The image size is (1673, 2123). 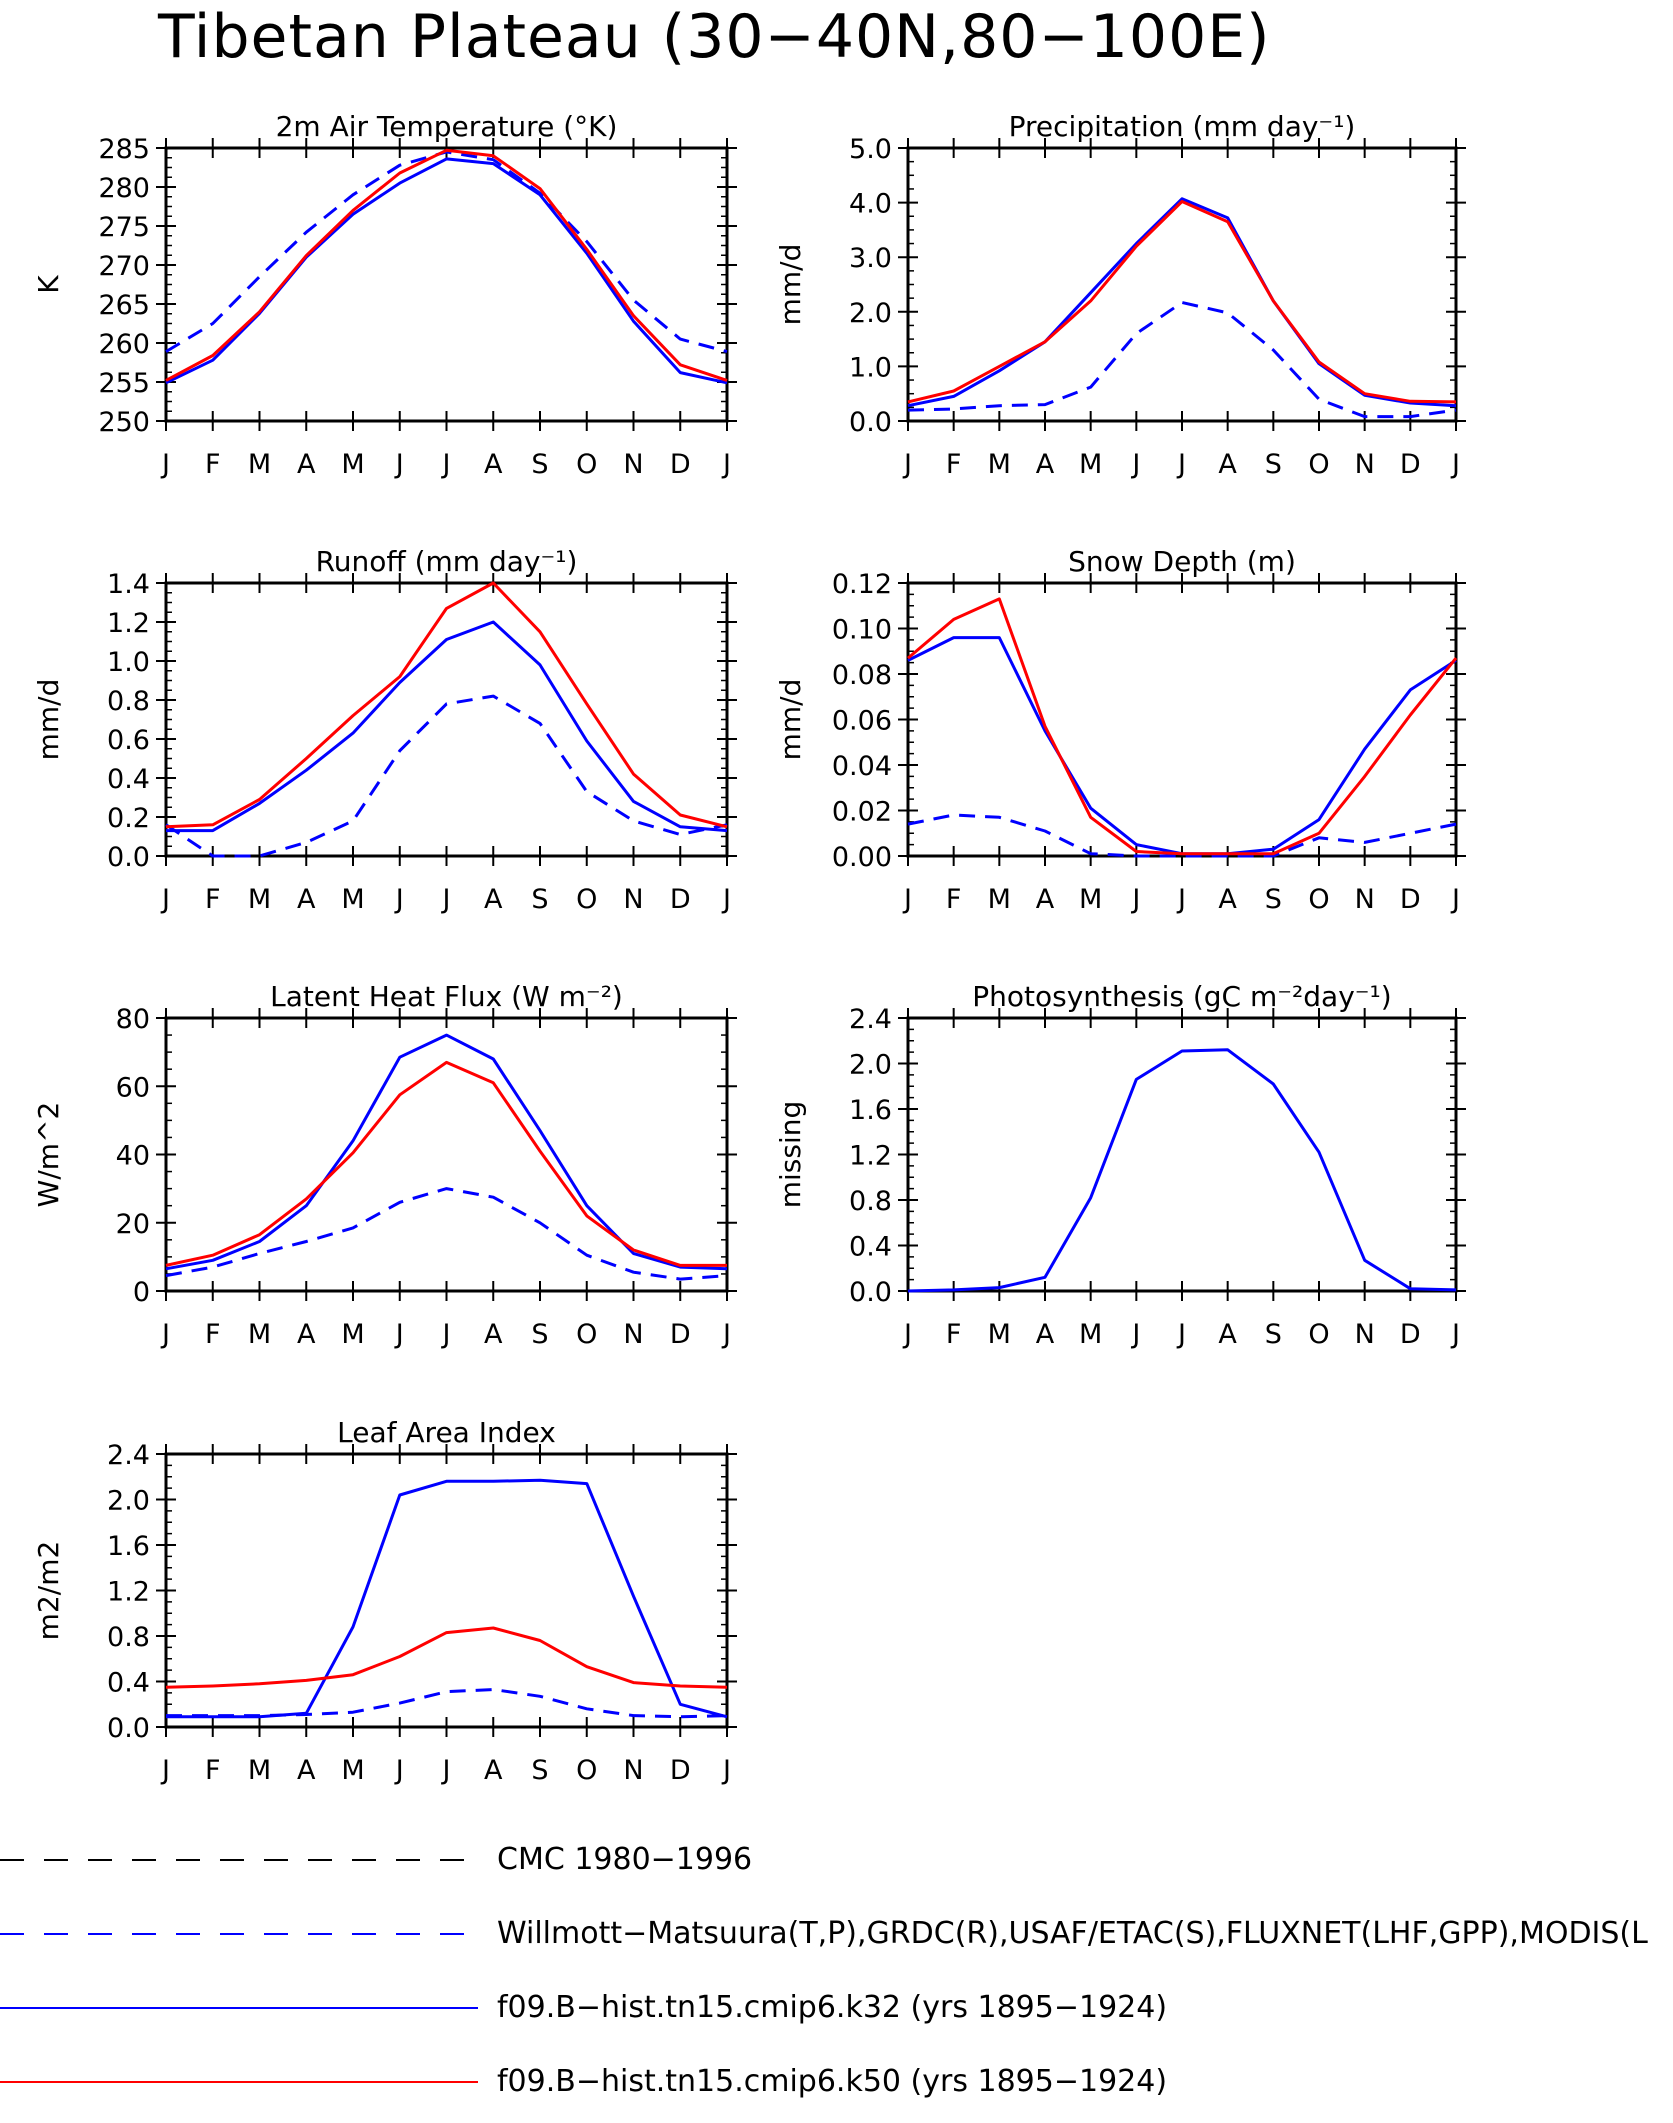 What do you see at coordinates (790, 1155) in the screenshot?
I see `y-axis-label: missing` at bounding box center [790, 1155].